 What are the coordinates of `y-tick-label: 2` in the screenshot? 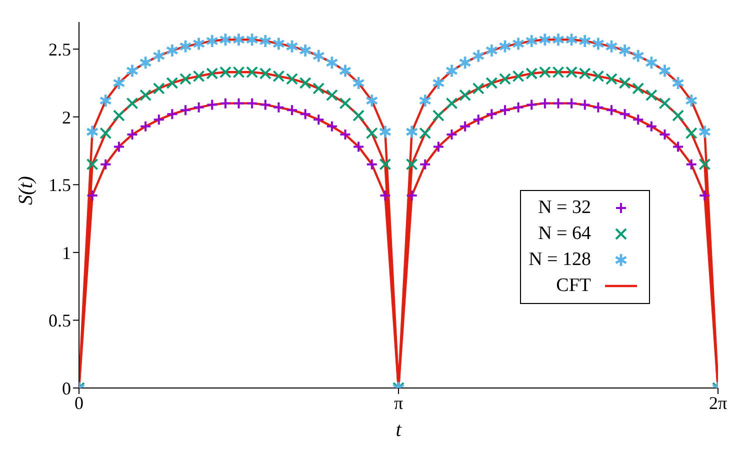 It's located at (66, 117).